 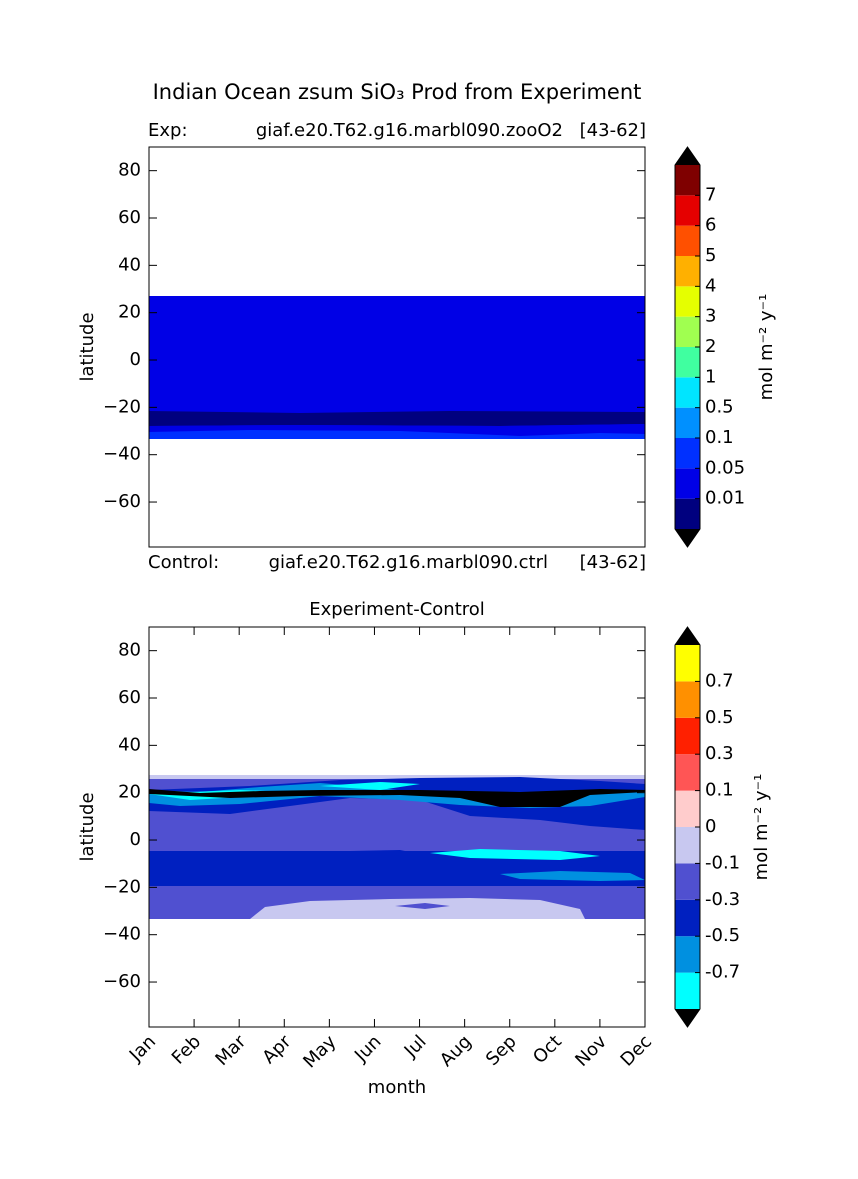 What do you see at coordinates (230, 1050) in the screenshot?
I see `x-tick-label: Mar` at bounding box center [230, 1050].